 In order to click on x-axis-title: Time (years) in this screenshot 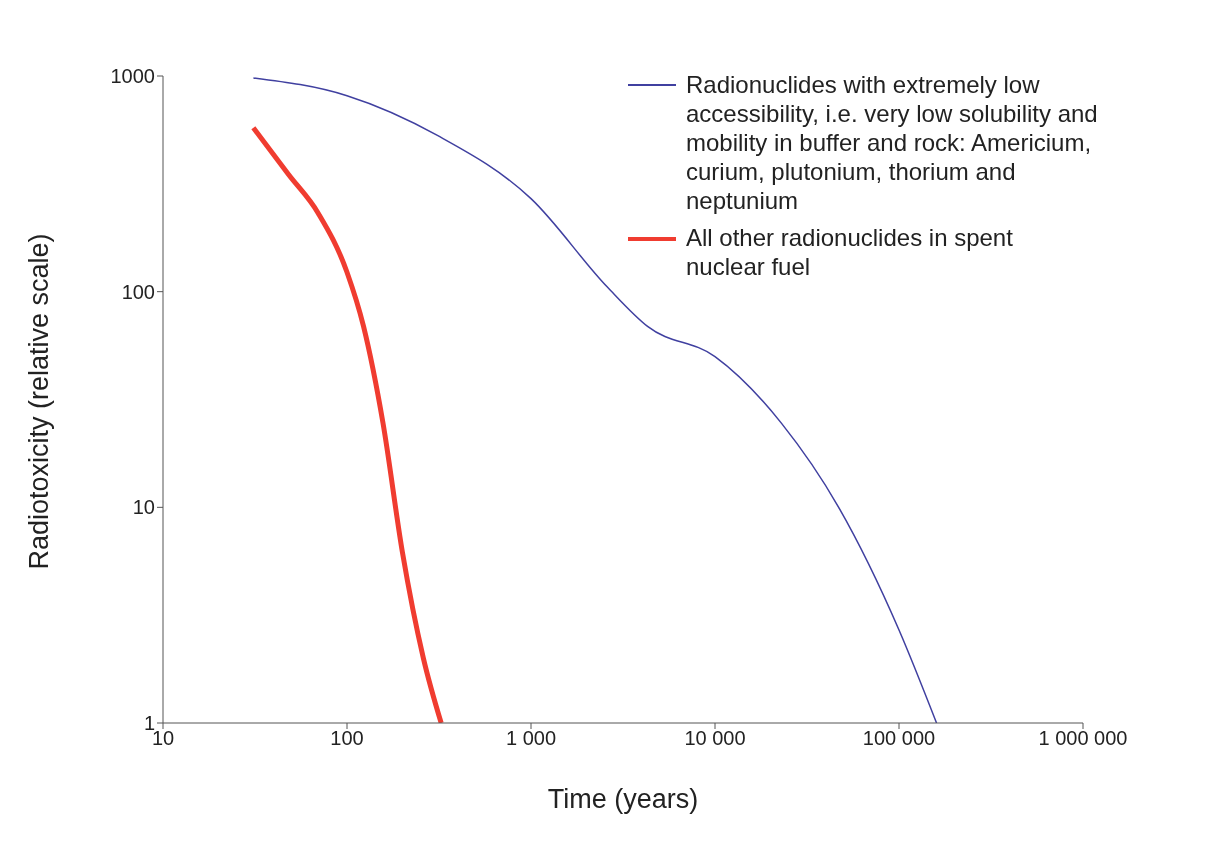, I will do `click(623, 799)`.